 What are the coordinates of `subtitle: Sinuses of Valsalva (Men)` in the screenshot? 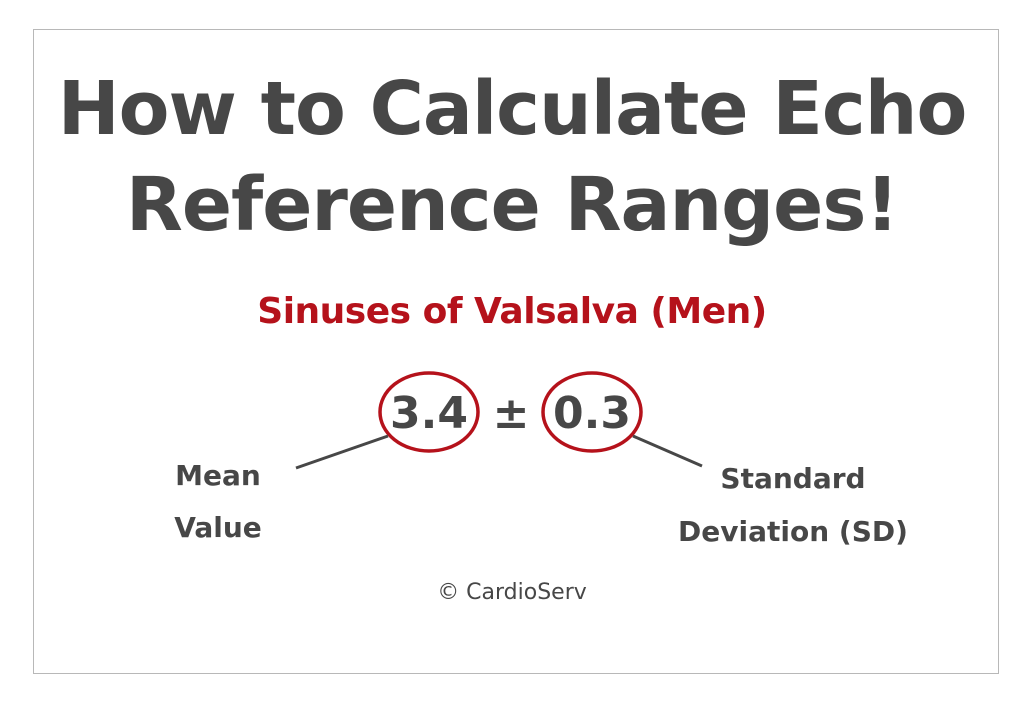 It's located at (512, 311).